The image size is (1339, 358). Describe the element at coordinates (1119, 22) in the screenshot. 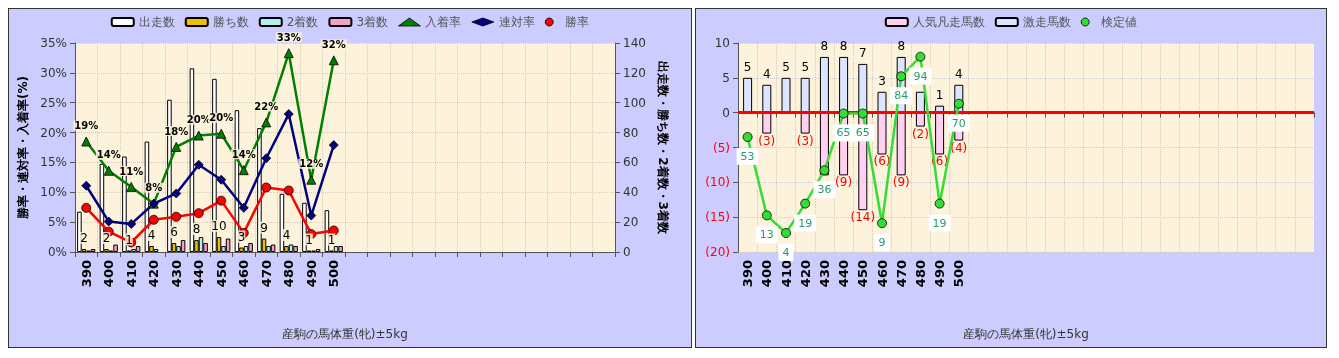

I see `legend-label: 検定値` at that location.